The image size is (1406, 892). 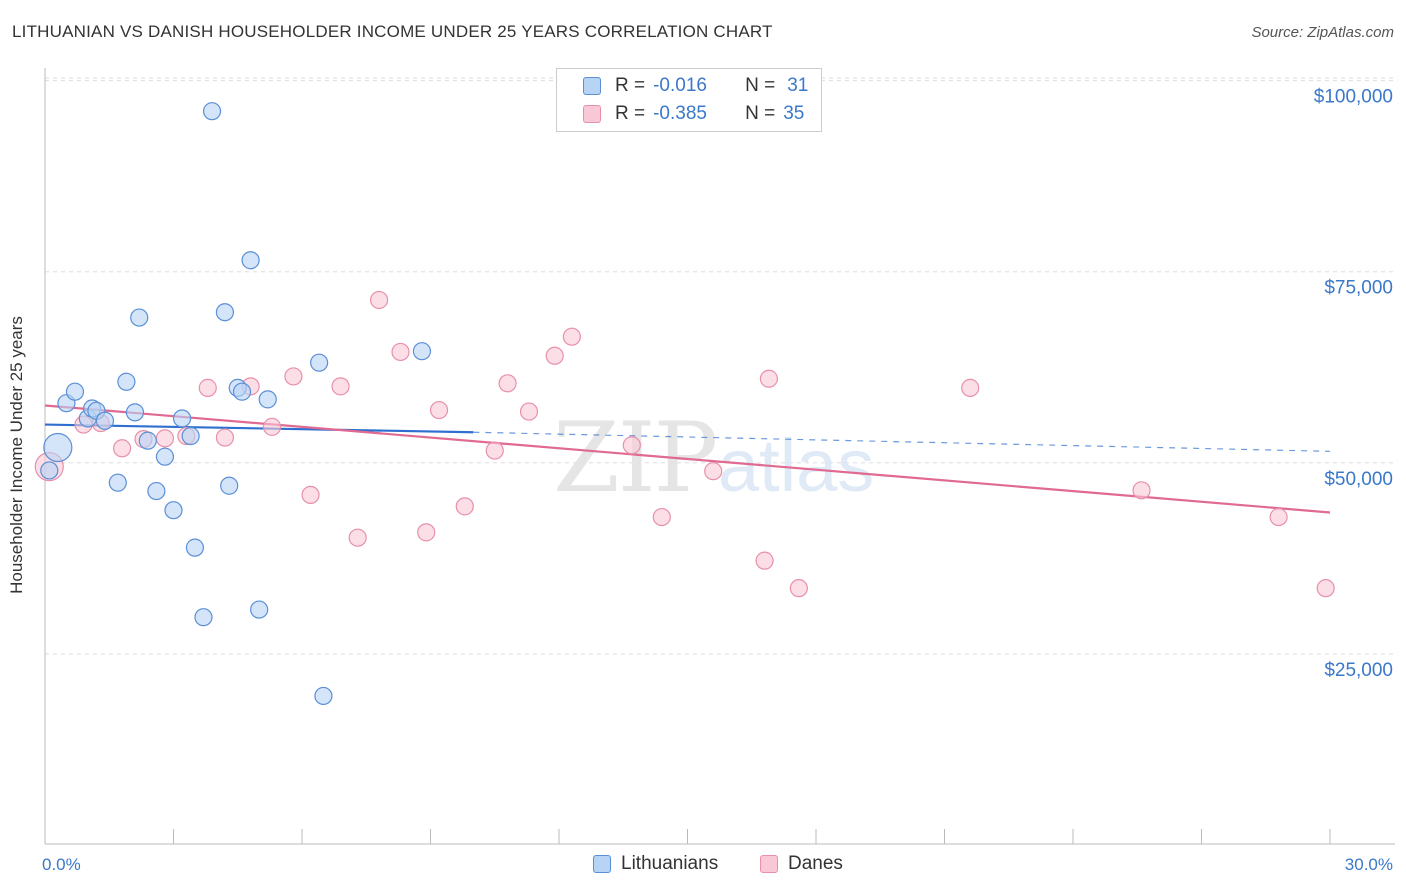 What do you see at coordinates (670, 863) in the screenshot?
I see `lithuanians-legend-label: Lithuanians` at bounding box center [670, 863].